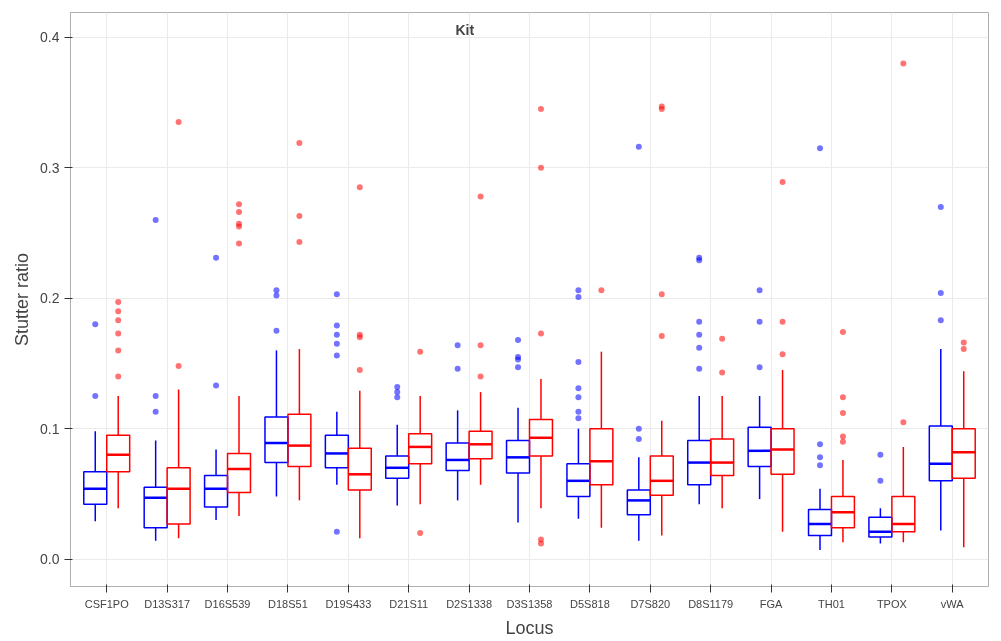 Image resolution: width=1001 pixels, height=641 pixels. What do you see at coordinates (50, 559) in the screenshot?
I see `y-tick-label: 0.0` at bounding box center [50, 559].